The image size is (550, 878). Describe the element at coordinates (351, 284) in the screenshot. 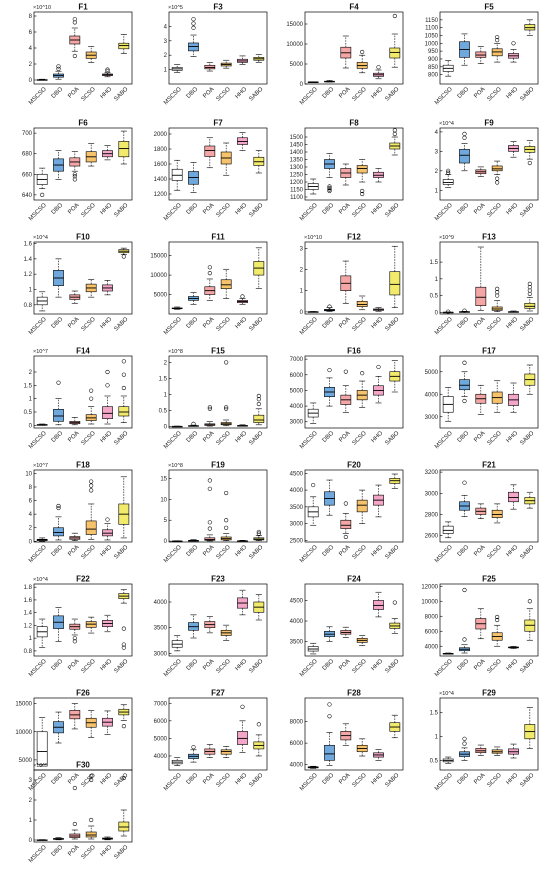

I see `panel-f12: F12 ×10^10 0 1 2 3 MSCSO DBO POA SCSO HHO SABO` at that location.